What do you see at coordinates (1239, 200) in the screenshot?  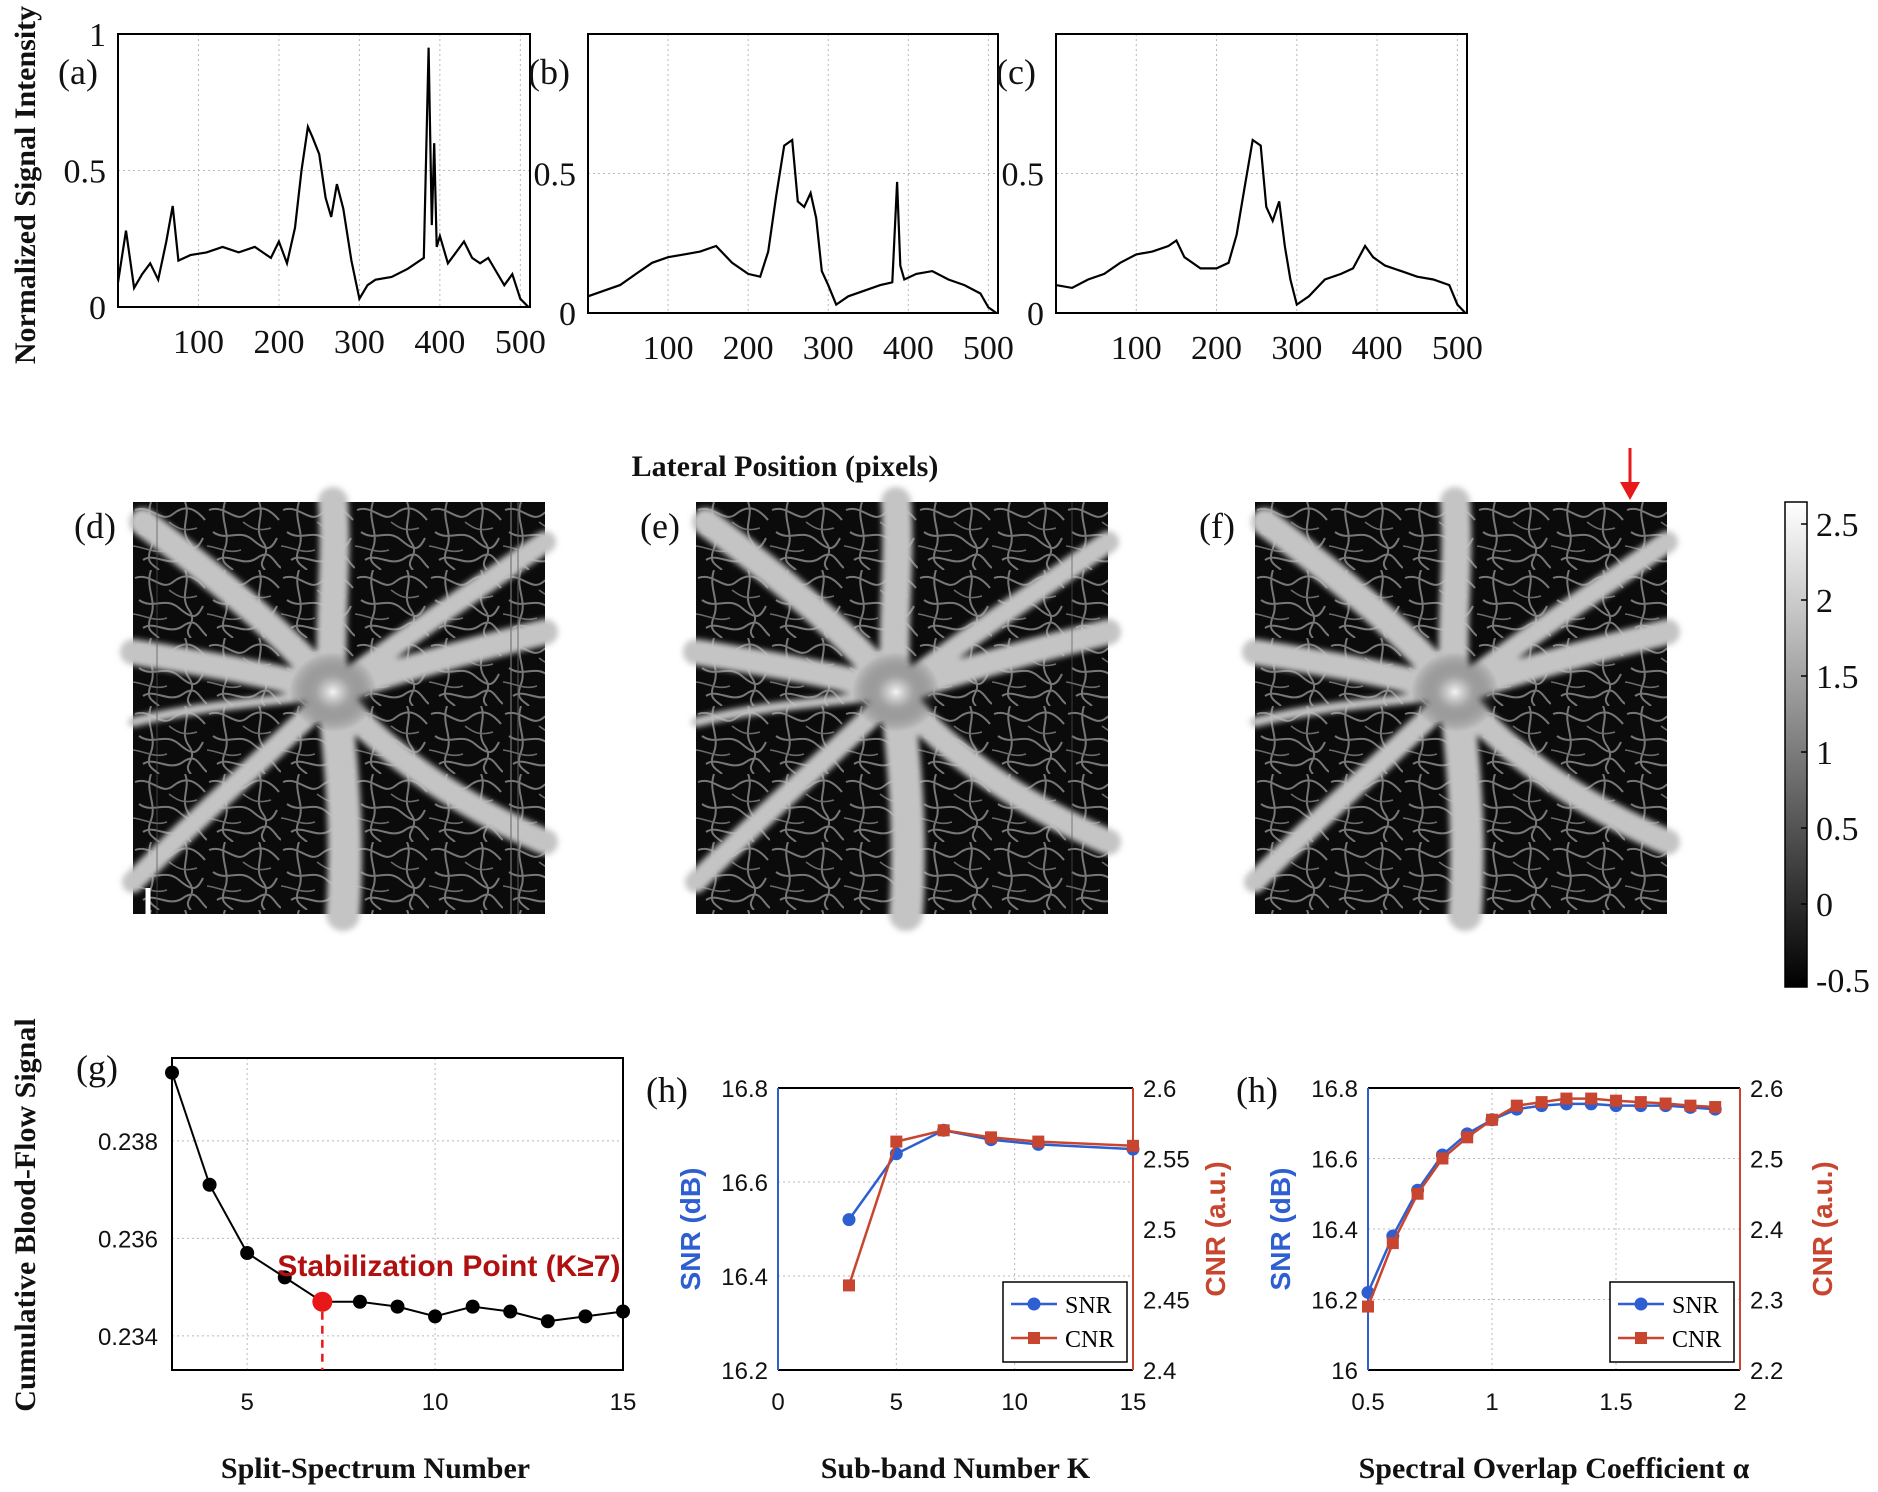 I see `chart-c: 100 200 300 400 500 0 0.5 (c)` at bounding box center [1239, 200].